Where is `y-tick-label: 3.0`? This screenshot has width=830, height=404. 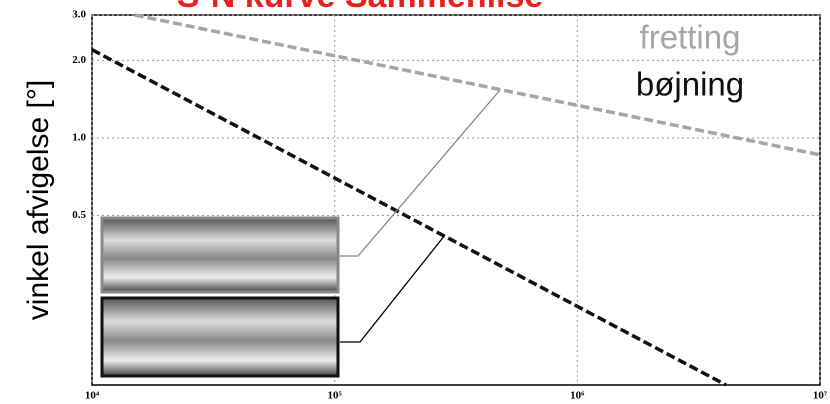
y-tick-label: 3.0 is located at coordinates (79, 15).